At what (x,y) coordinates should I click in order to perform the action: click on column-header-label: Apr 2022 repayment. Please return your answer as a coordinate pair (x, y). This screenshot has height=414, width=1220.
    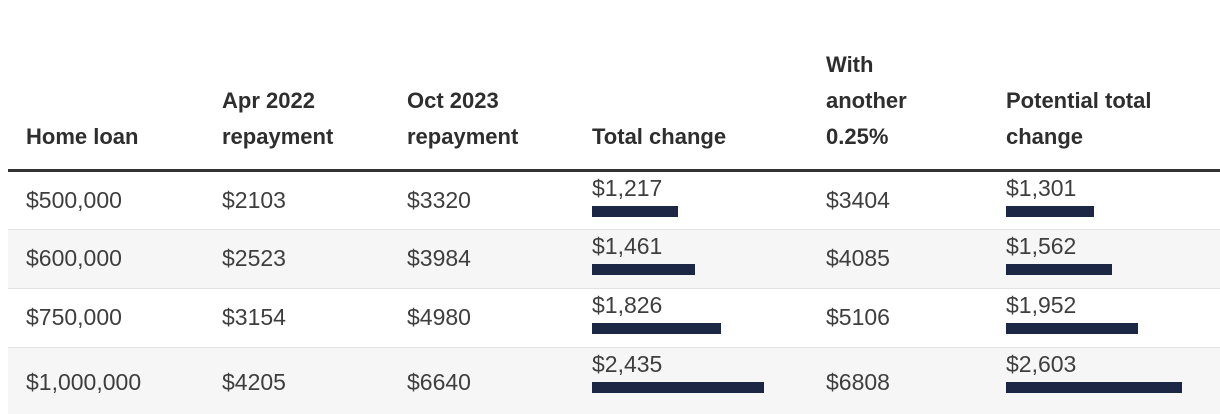
    Looking at the image, I should click on (278, 118).